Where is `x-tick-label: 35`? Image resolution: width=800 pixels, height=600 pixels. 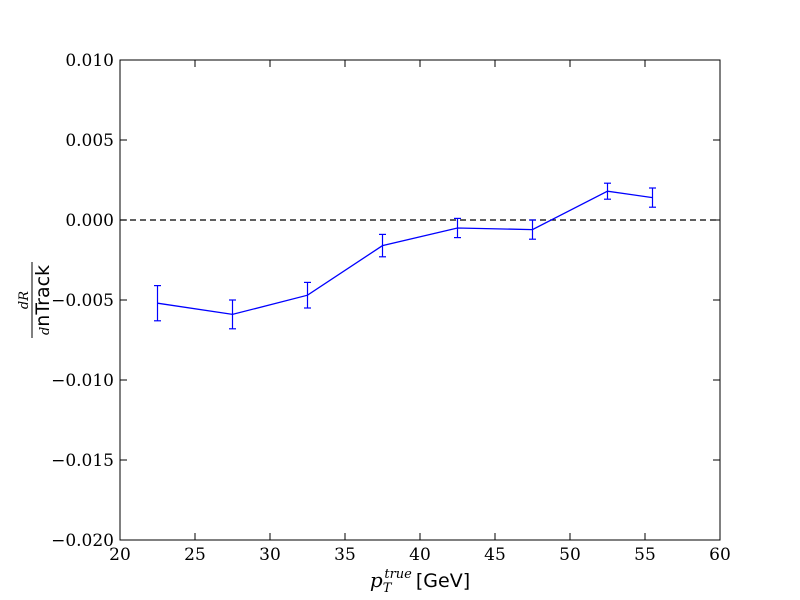
x-tick-label: 35 is located at coordinates (345, 555).